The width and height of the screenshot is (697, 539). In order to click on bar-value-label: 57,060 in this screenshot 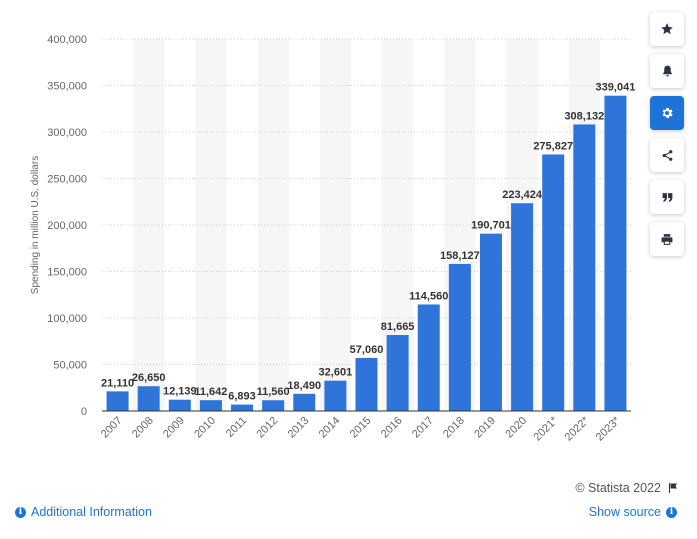, I will do `click(367, 350)`.